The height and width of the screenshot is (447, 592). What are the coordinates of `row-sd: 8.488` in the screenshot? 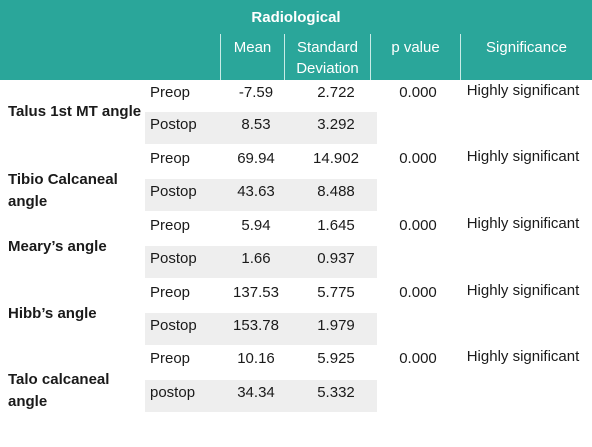 It's located at (336, 191).